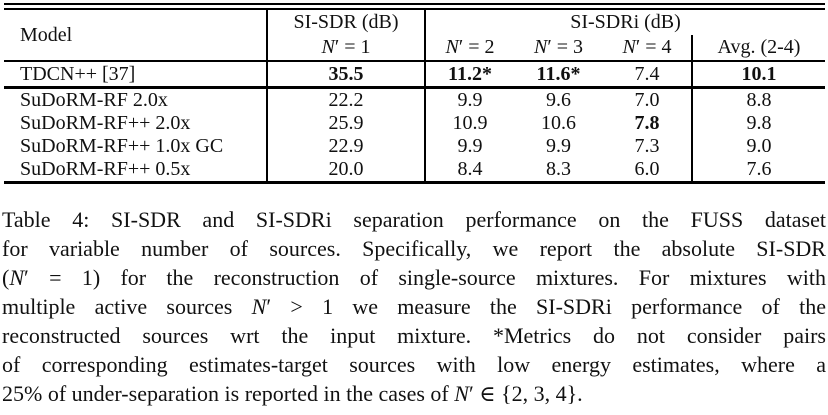 Image resolution: width=828 pixels, height=415 pixels. I want to click on cell-model: TDCN++ [37], so click(136, 75).